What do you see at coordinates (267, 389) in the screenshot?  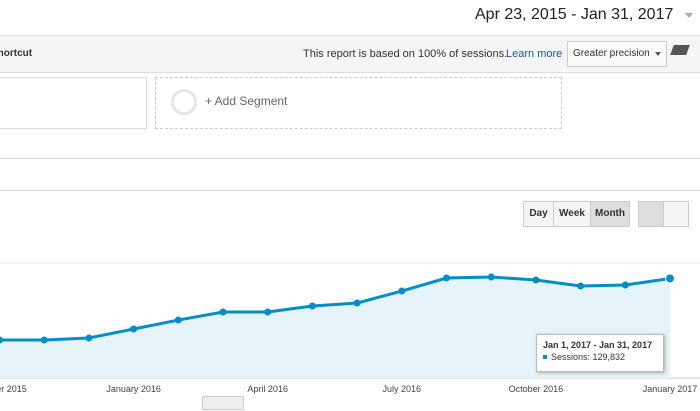 I see `x-tick-label: April 2016` at bounding box center [267, 389].